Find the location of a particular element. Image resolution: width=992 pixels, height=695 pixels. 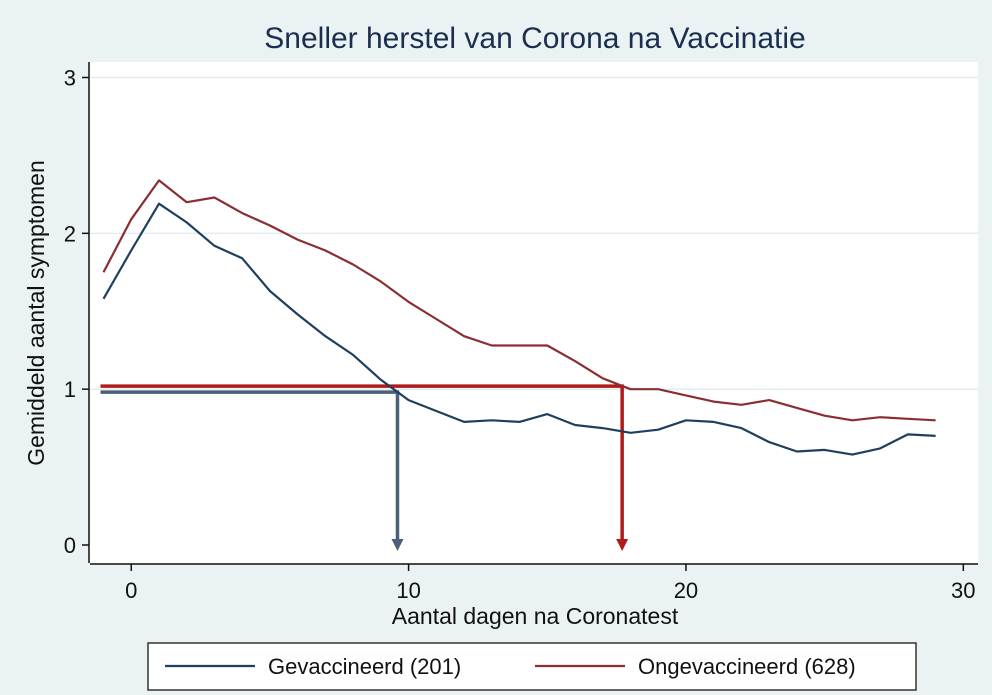

y-tick-label: 0 is located at coordinates (70, 545).